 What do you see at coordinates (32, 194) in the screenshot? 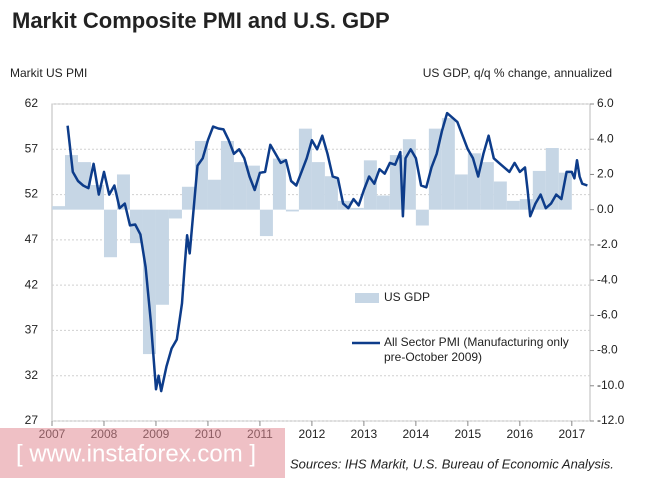
I see `y-tick-label: 52` at bounding box center [32, 194].